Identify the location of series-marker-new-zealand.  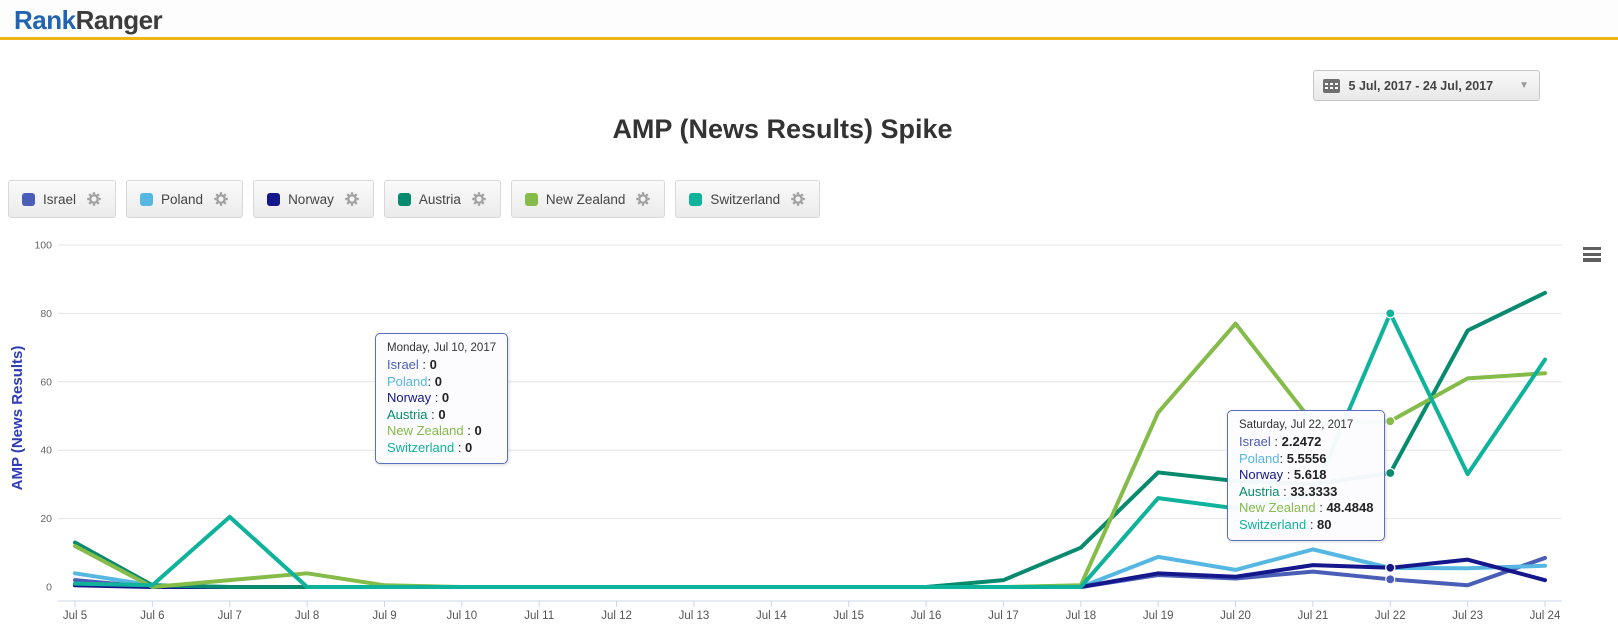
(1390, 421).